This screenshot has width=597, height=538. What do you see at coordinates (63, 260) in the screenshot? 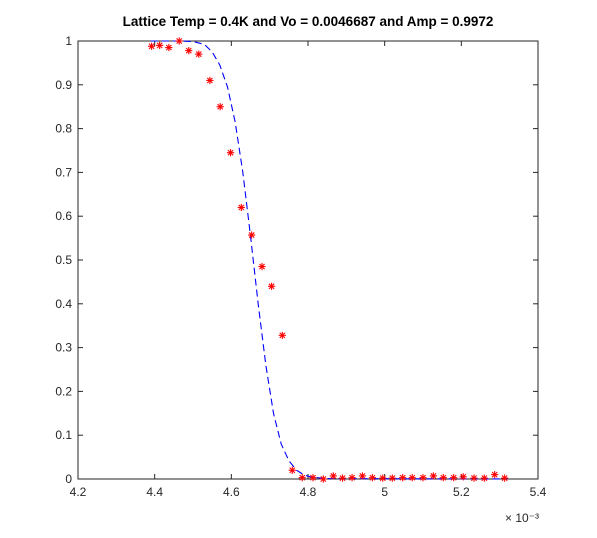
I see `y-tick-label: 0.5` at bounding box center [63, 260].